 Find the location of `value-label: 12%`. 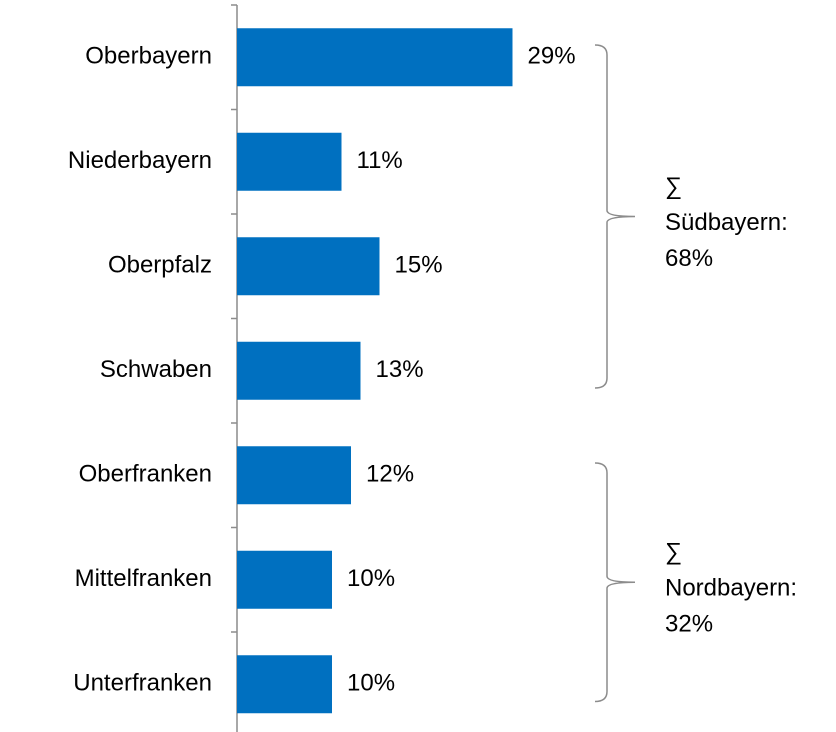

value-label: 12% is located at coordinates (390, 474).